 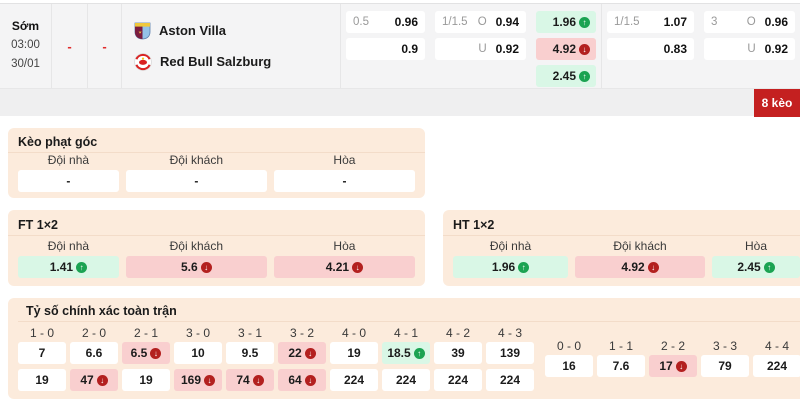 What do you see at coordinates (250, 380) in the screenshot?
I see `score-odds-cell: 74↑↓` at bounding box center [250, 380].